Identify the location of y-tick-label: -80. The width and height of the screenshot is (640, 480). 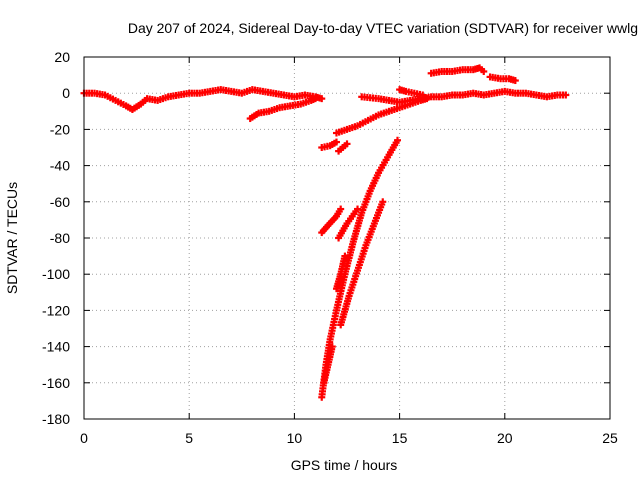
(60, 238).